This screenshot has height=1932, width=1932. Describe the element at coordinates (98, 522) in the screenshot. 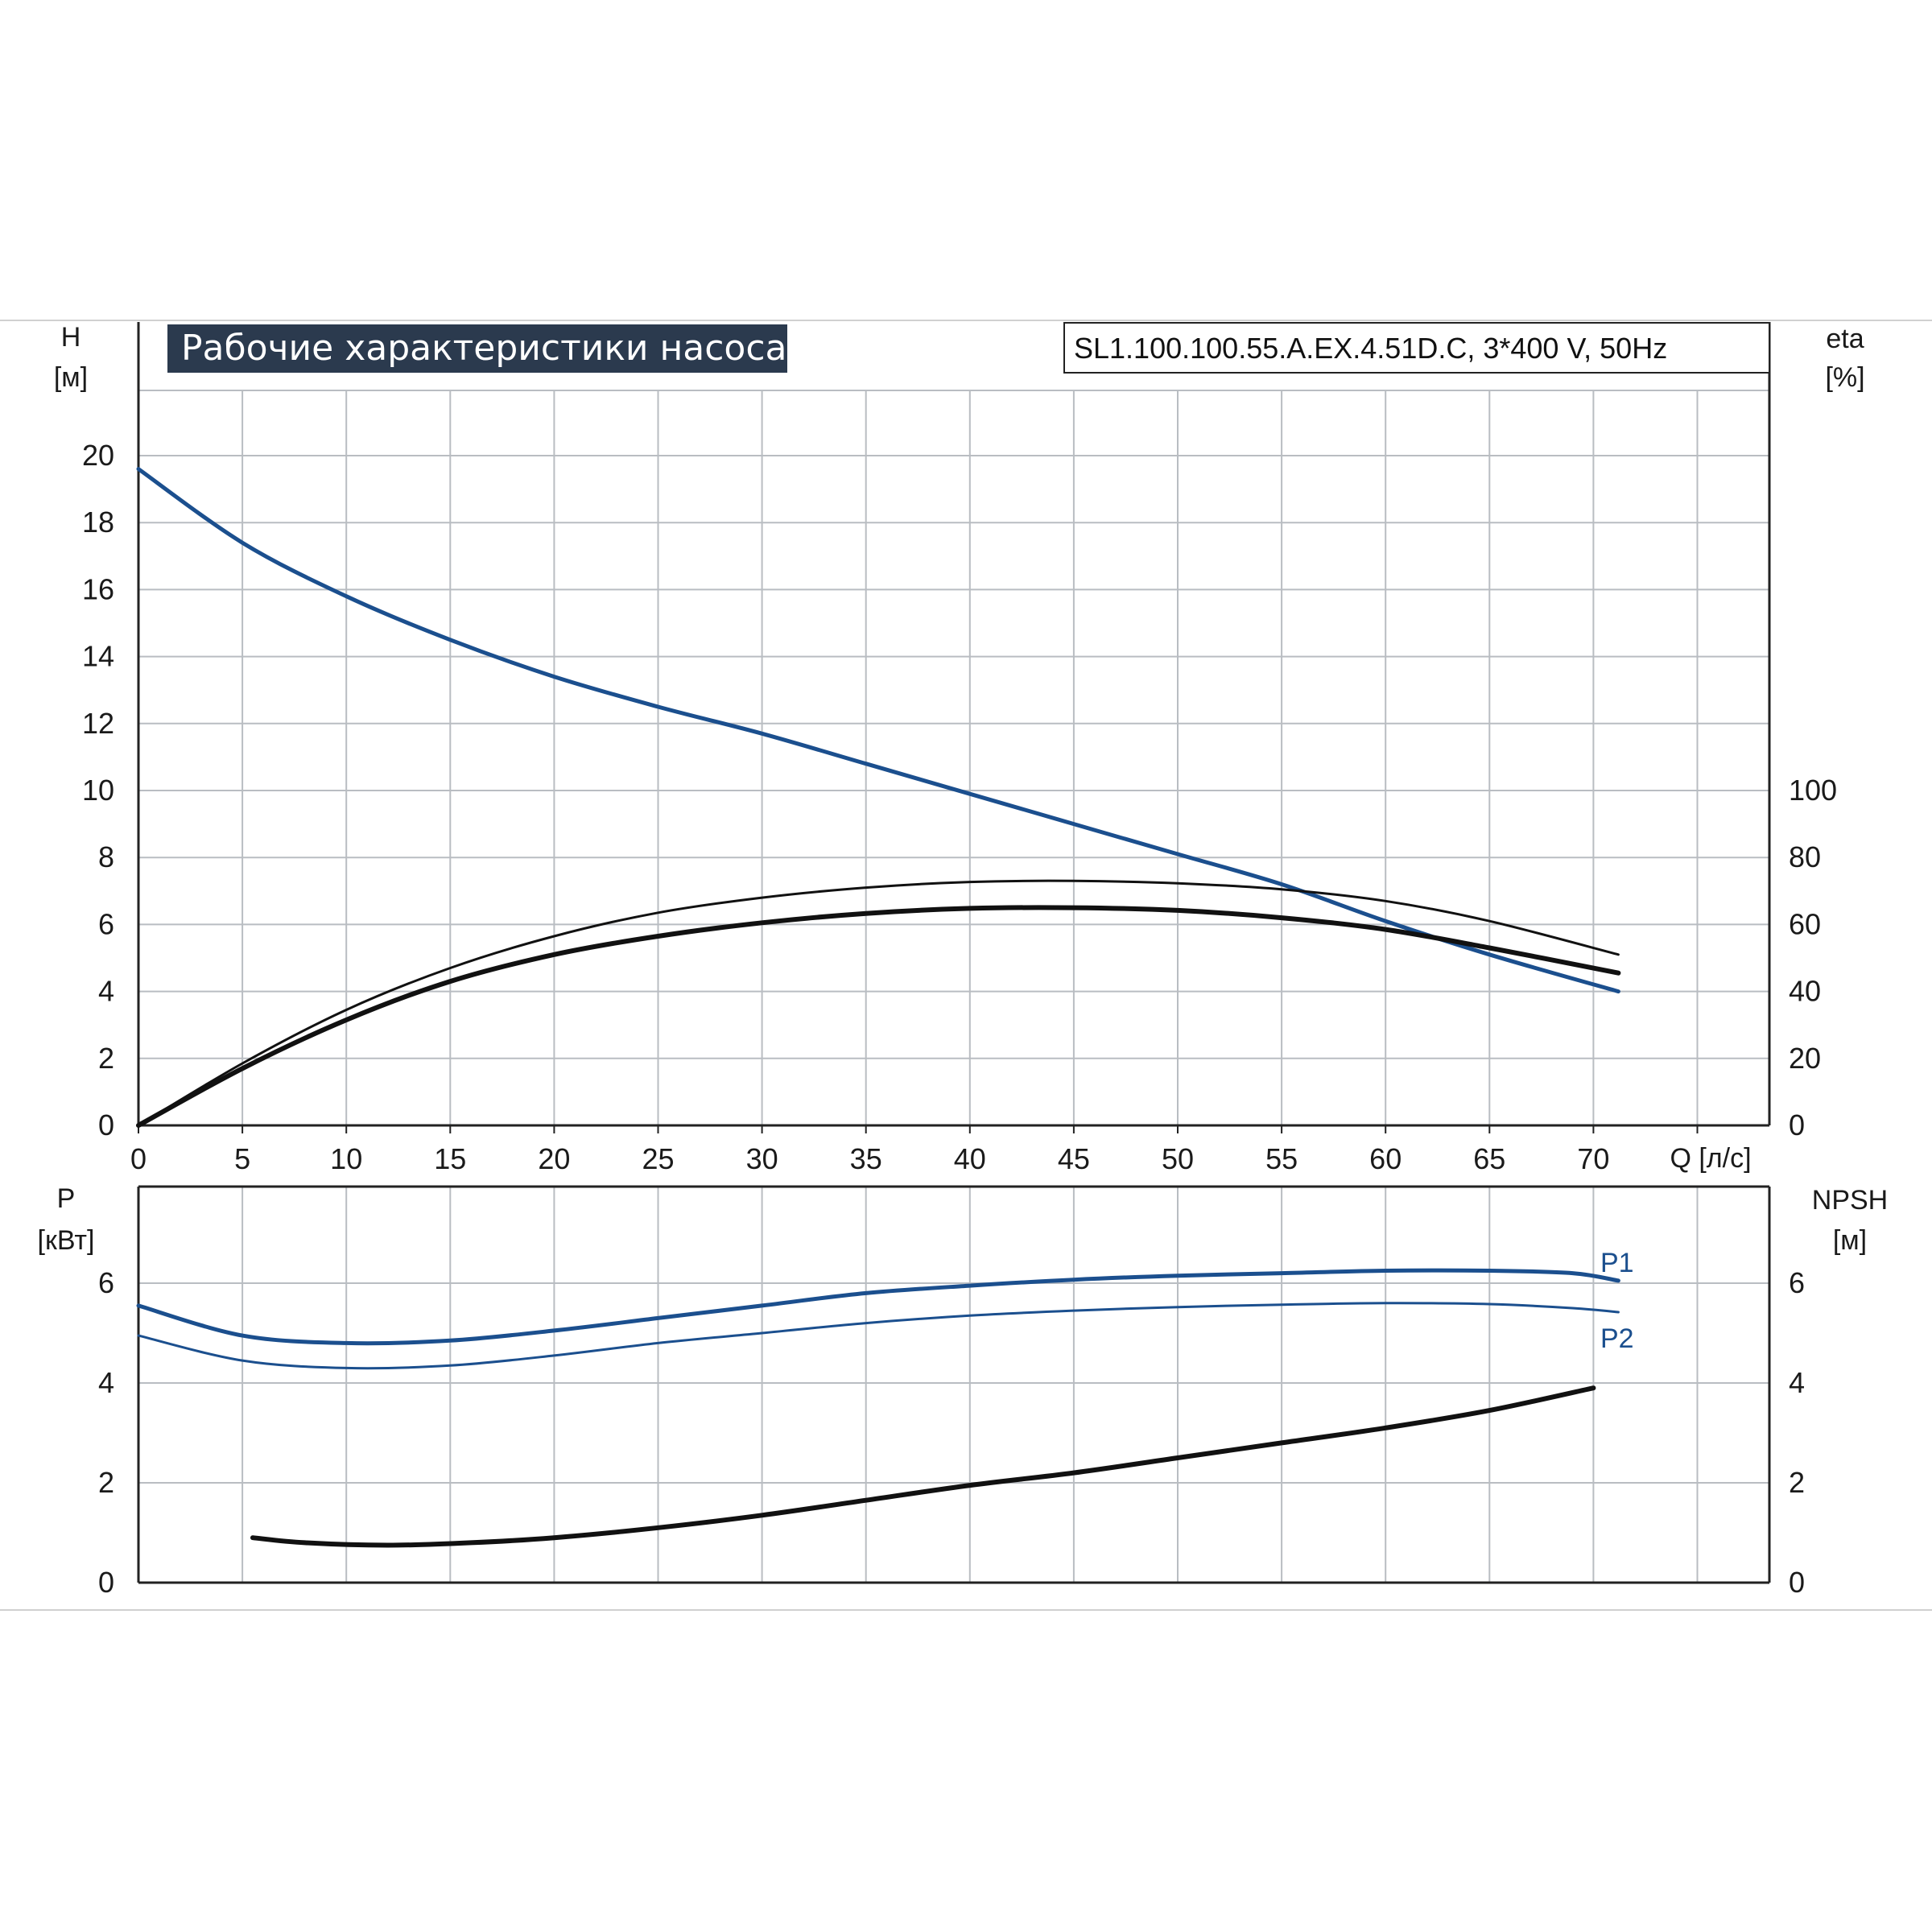

I see `y-left-tick-label: 18` at that location.